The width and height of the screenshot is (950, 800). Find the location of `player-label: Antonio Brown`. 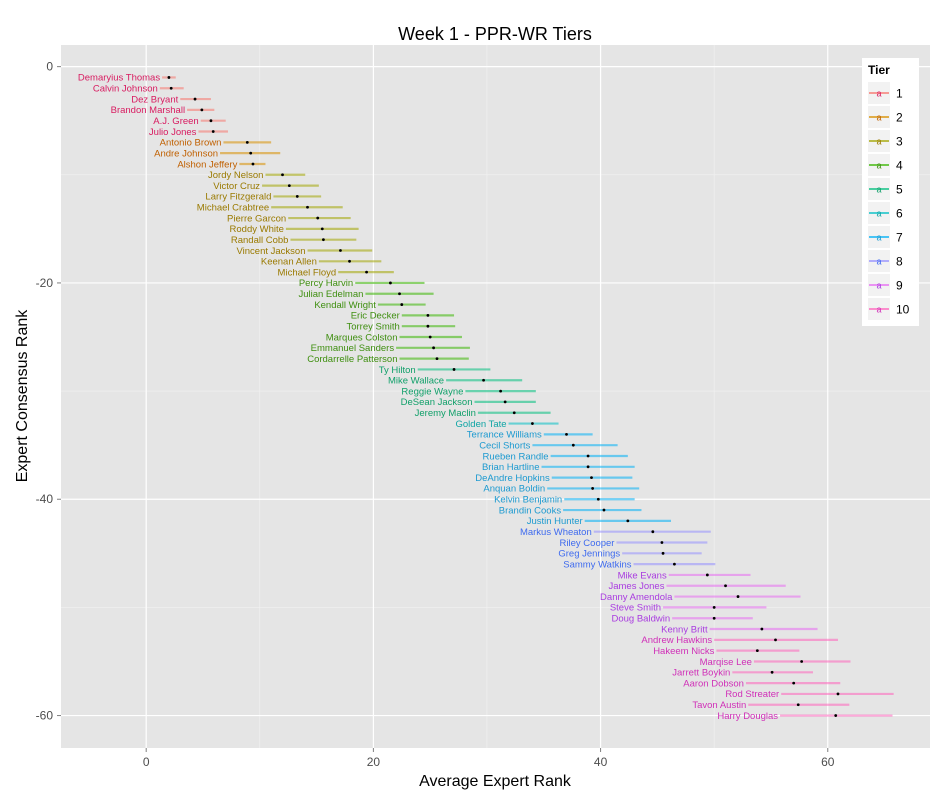

player-label: Antonio Brown is located at coordinates (191, 143).